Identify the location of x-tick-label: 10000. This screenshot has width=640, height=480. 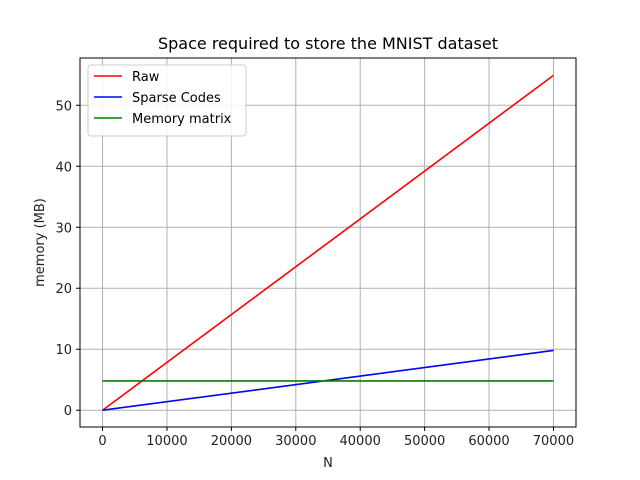
(166, 441).